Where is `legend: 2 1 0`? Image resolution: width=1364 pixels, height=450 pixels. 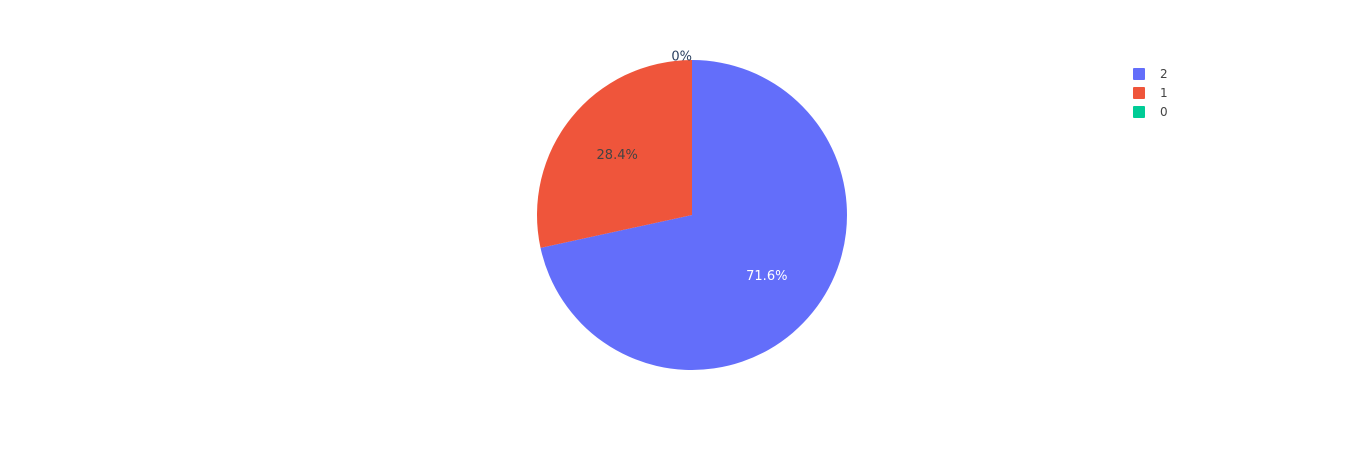 legend: 2 1 0 is located at coordinates (1150, 93).